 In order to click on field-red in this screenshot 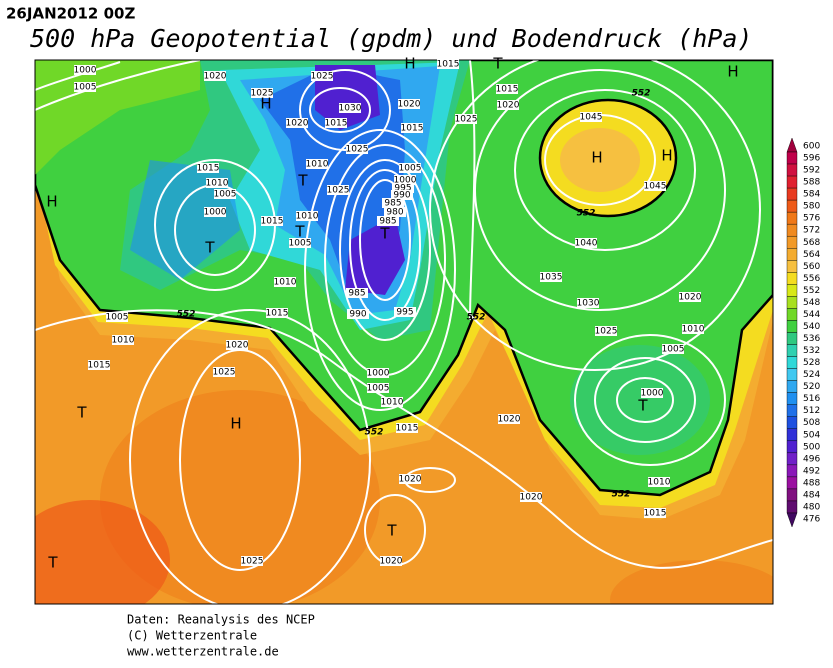, I will do `click(102, 552)`.